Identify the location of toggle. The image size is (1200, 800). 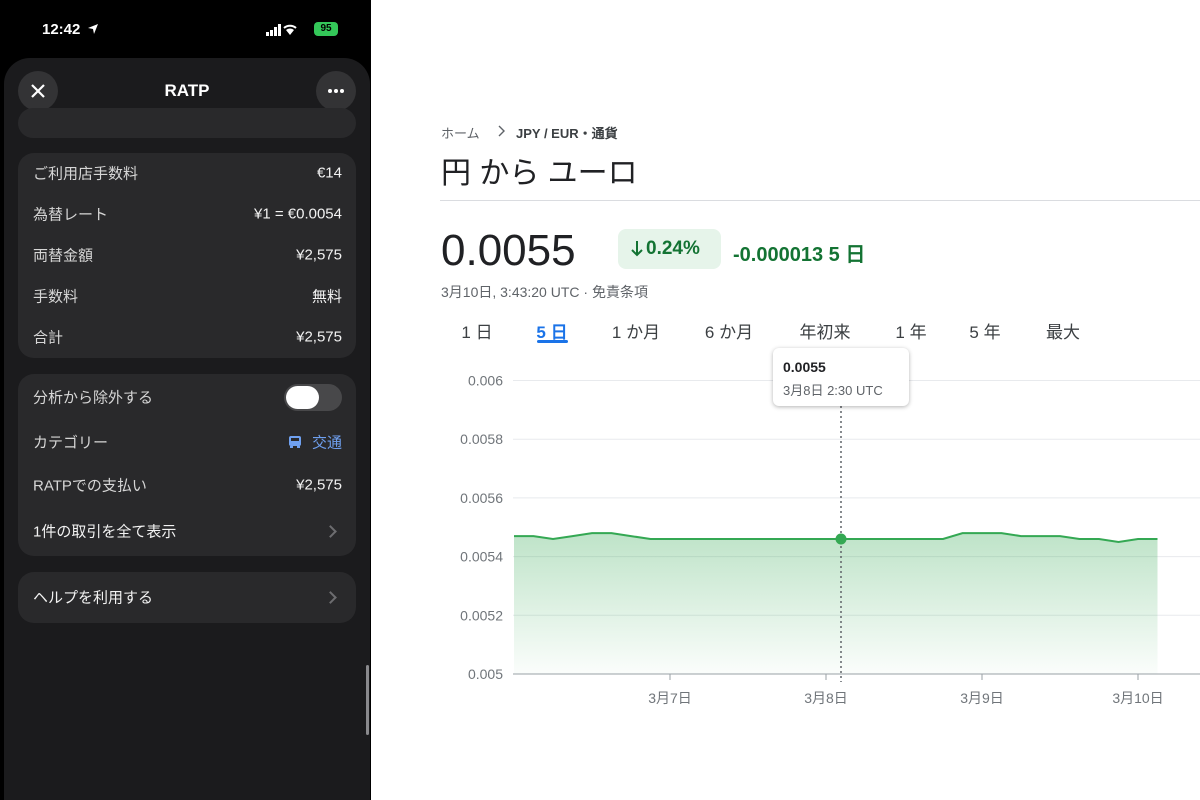
(313, 397).